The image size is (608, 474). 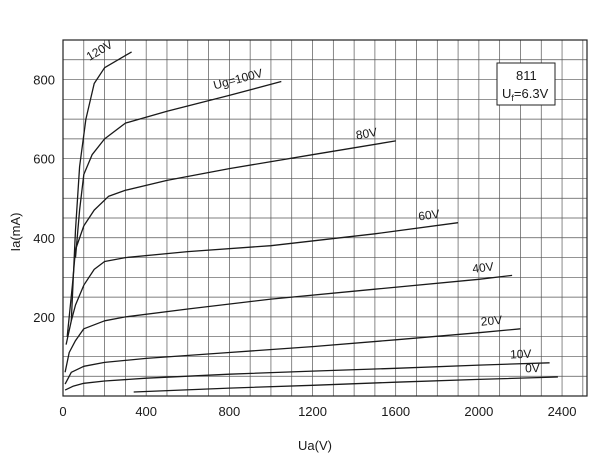 I want to click on curve-10v, so click(x=307, y=376).